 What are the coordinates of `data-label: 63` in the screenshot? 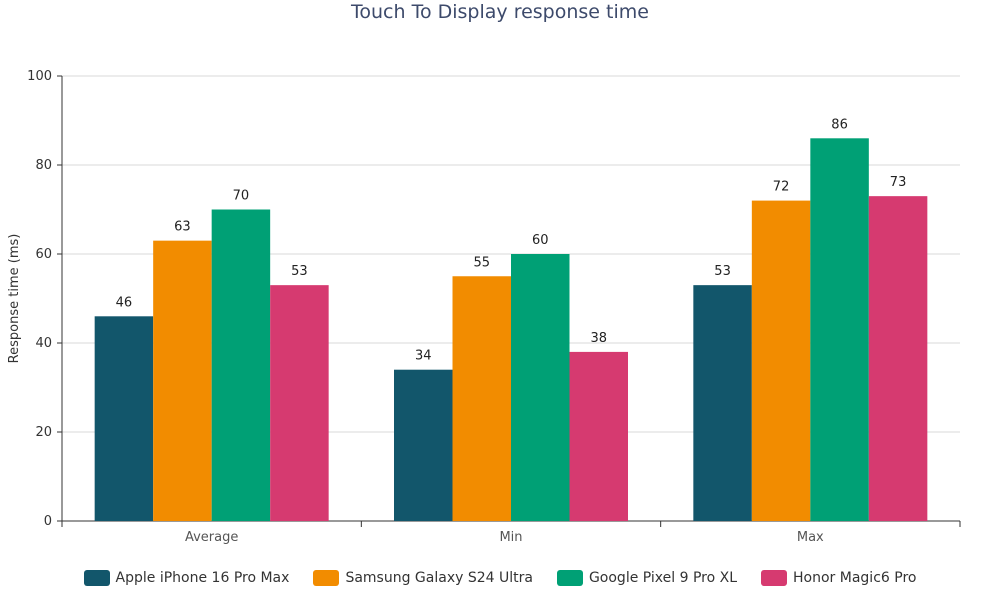 It's located at (182, 227).